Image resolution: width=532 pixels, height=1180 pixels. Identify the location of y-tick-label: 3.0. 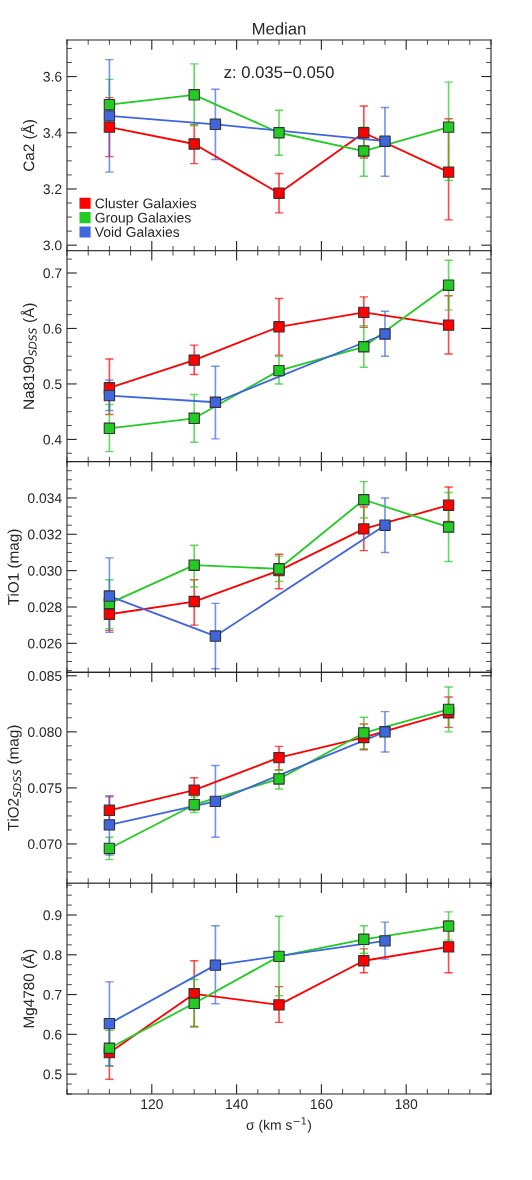
(52, 245).